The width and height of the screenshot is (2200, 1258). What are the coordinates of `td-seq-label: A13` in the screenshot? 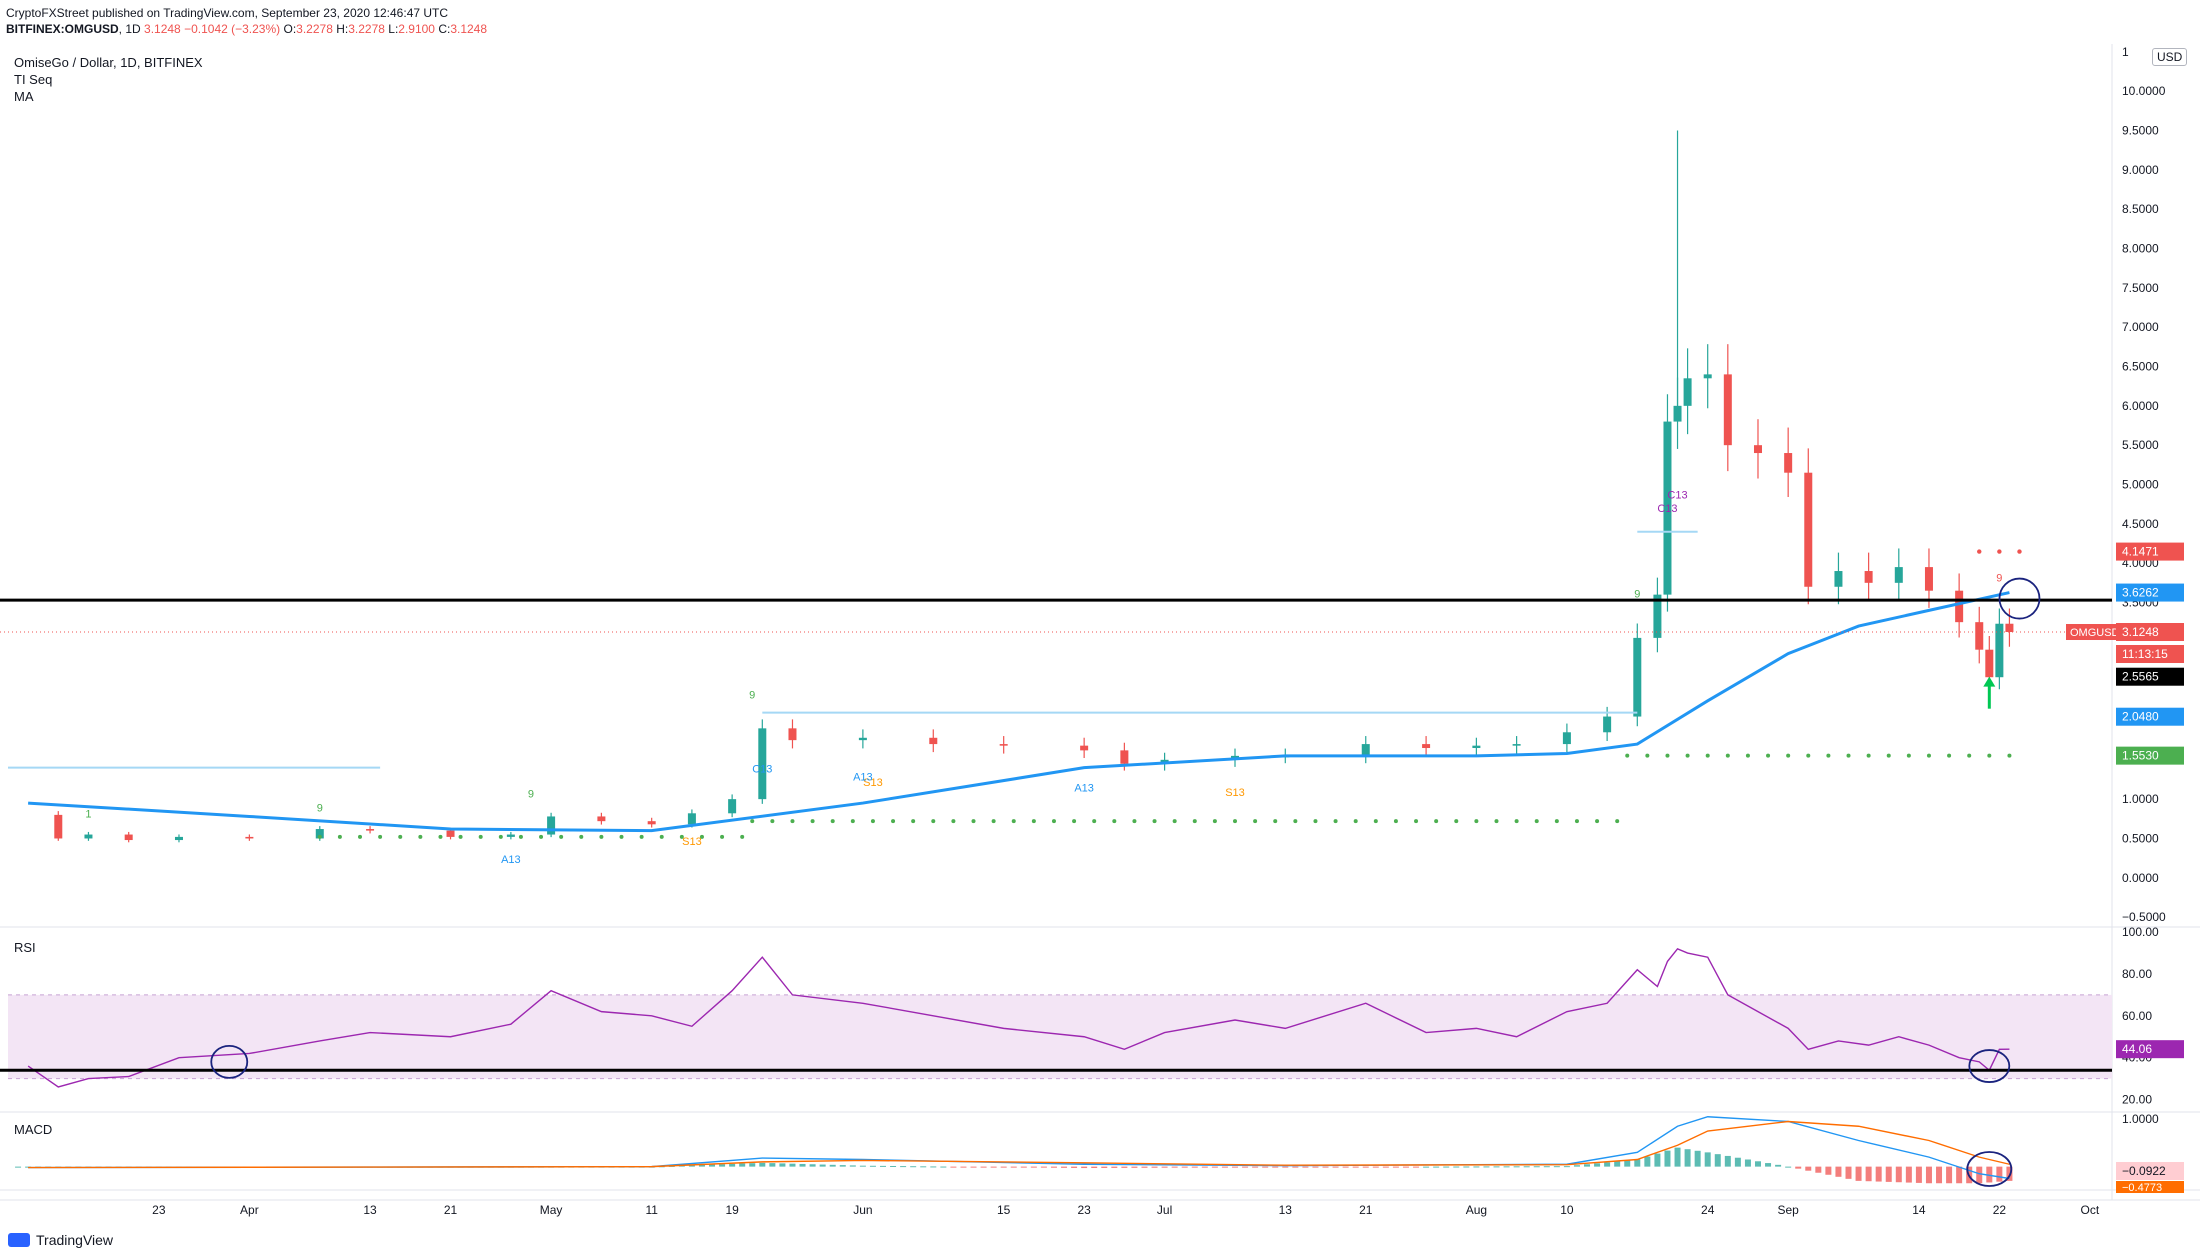 It's located at (1084, 788).